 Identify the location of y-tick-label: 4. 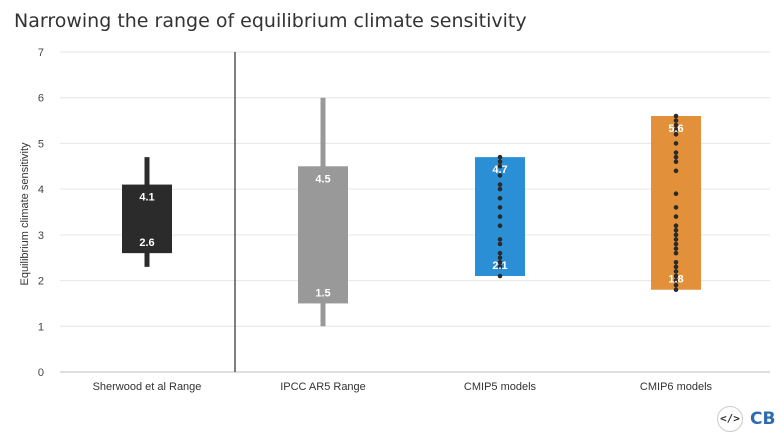
(41, 190).